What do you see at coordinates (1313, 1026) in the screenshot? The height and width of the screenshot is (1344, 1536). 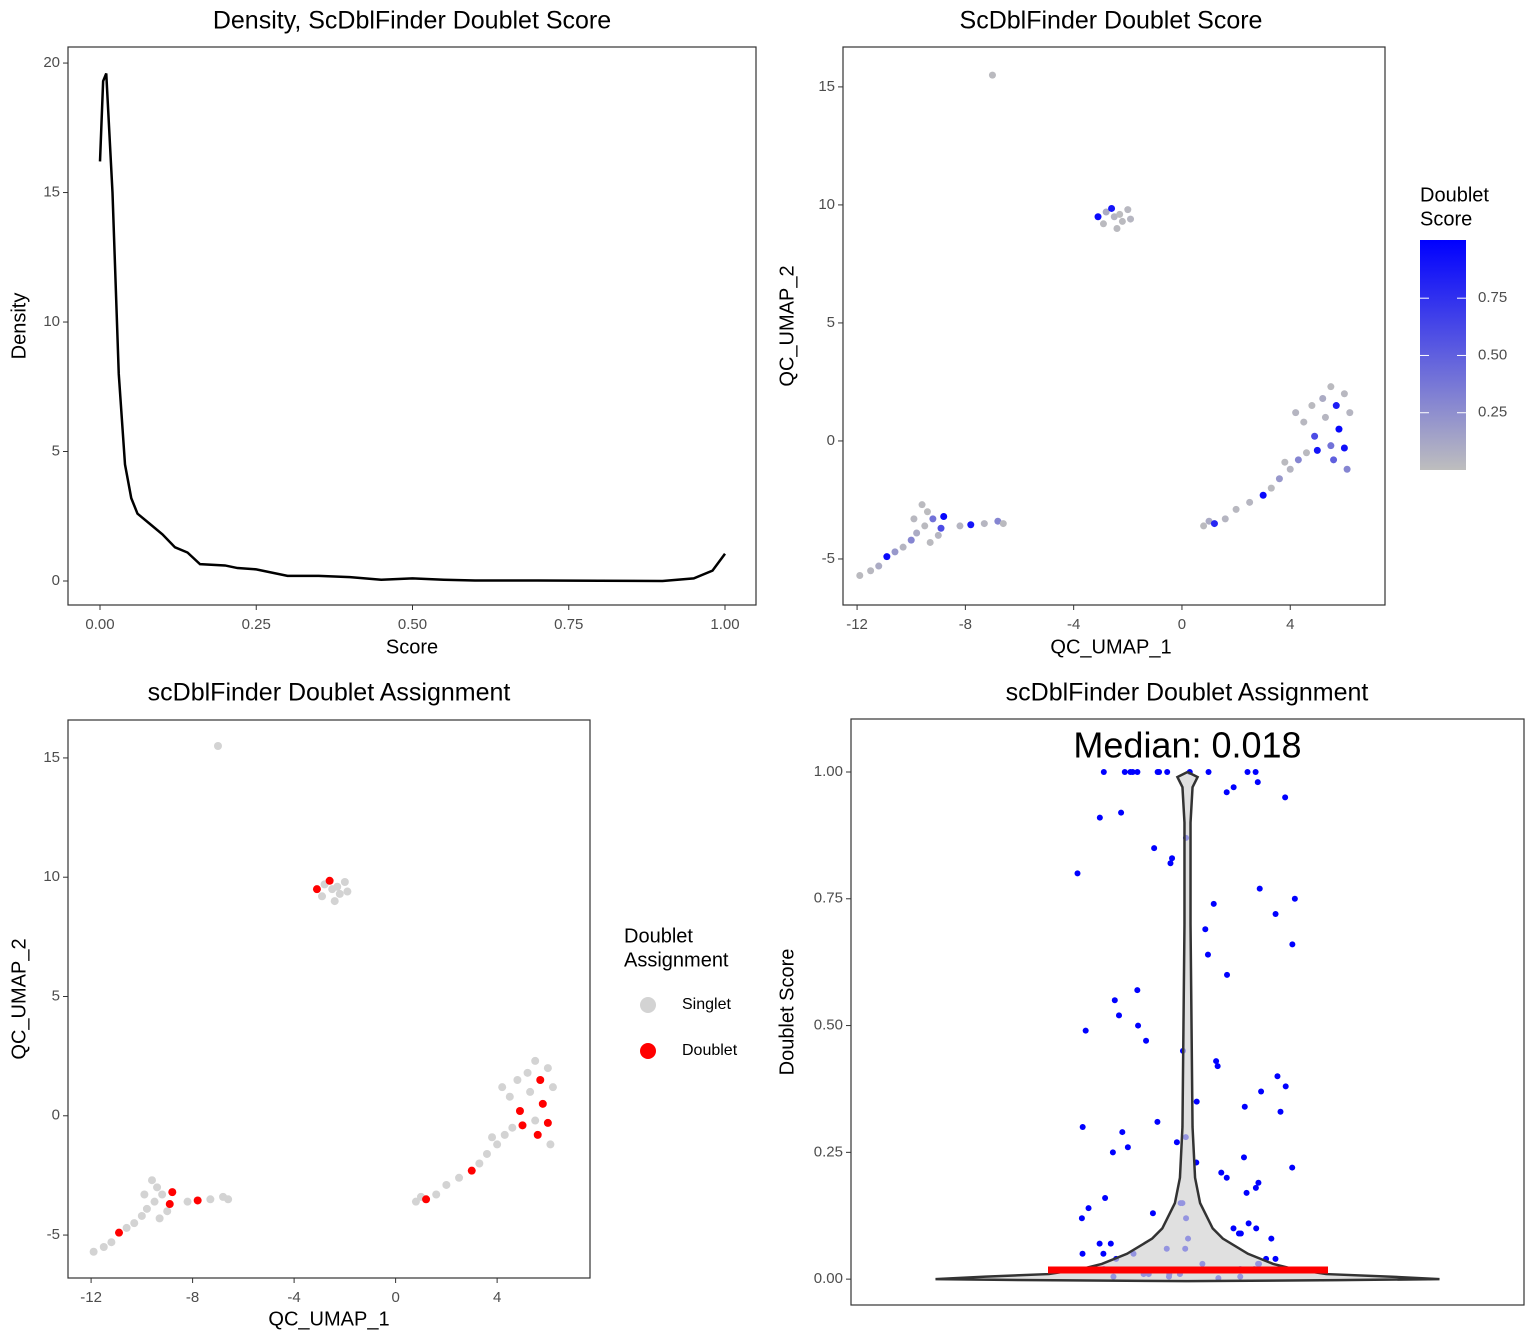 I see `violin` at bounding box center [1313, 1026].